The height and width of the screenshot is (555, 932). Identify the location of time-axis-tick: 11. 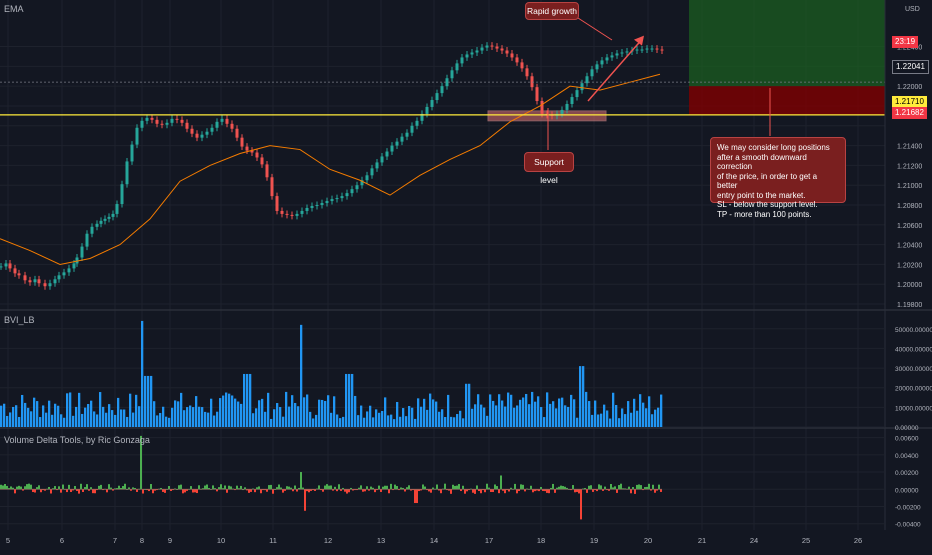
(273, 540).